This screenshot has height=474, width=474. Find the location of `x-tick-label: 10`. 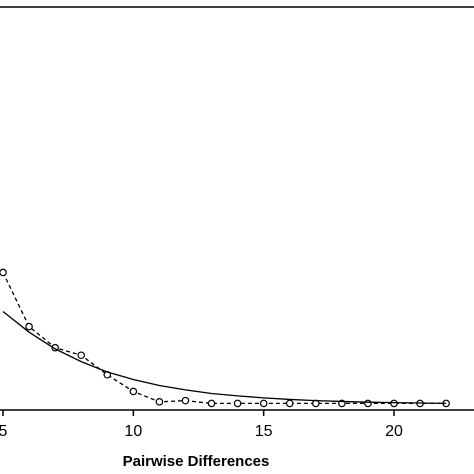

x-tick-label: 10 is located at coordinates (133, 431).